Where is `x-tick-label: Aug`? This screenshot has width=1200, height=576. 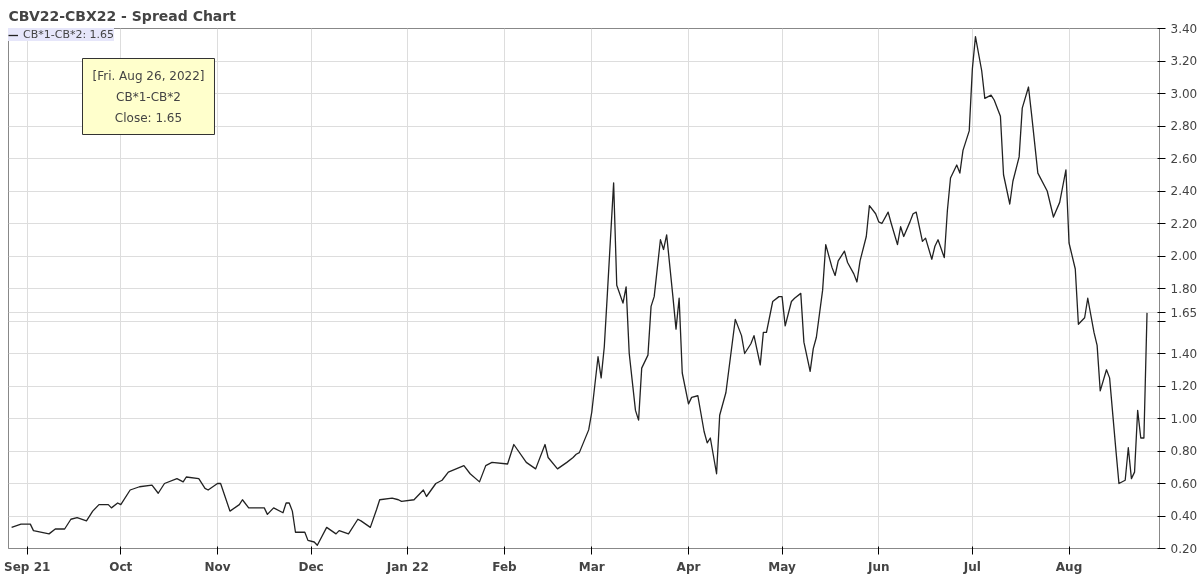
x-tick-label: Aug is located at coordinates (1069, 566).